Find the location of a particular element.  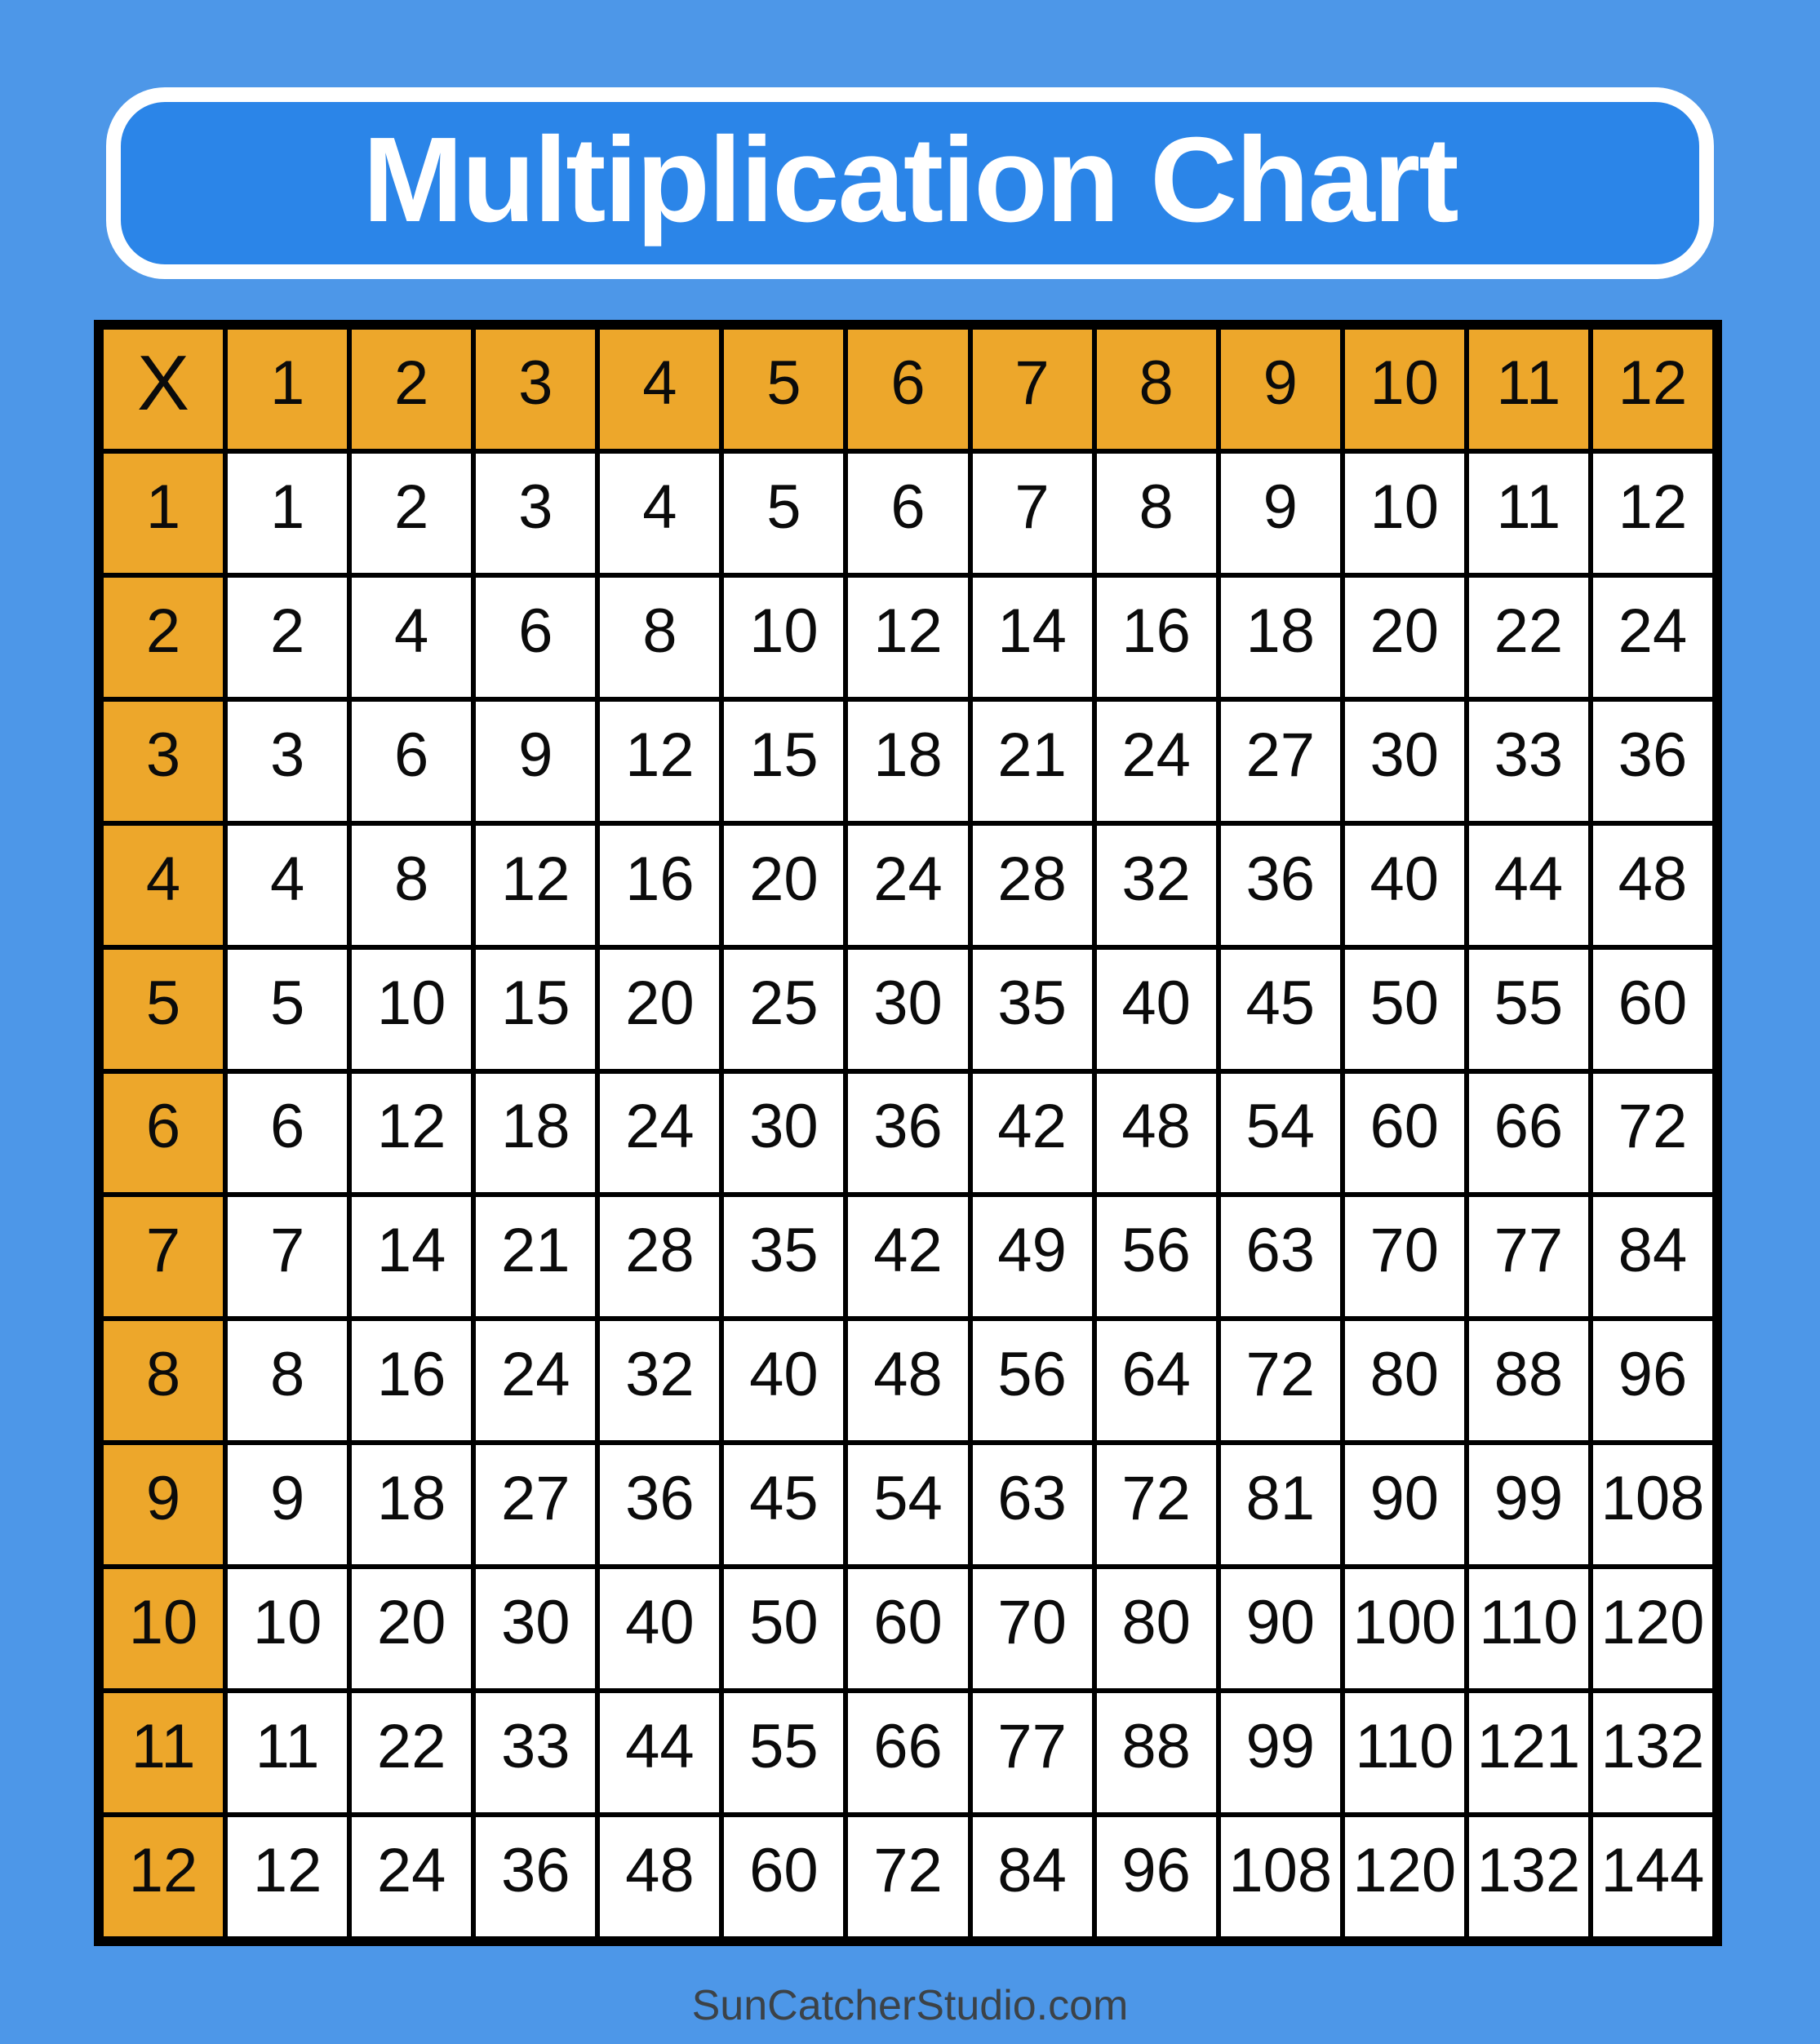

product-cell: 54 is located at coordinates (1280, 1133).